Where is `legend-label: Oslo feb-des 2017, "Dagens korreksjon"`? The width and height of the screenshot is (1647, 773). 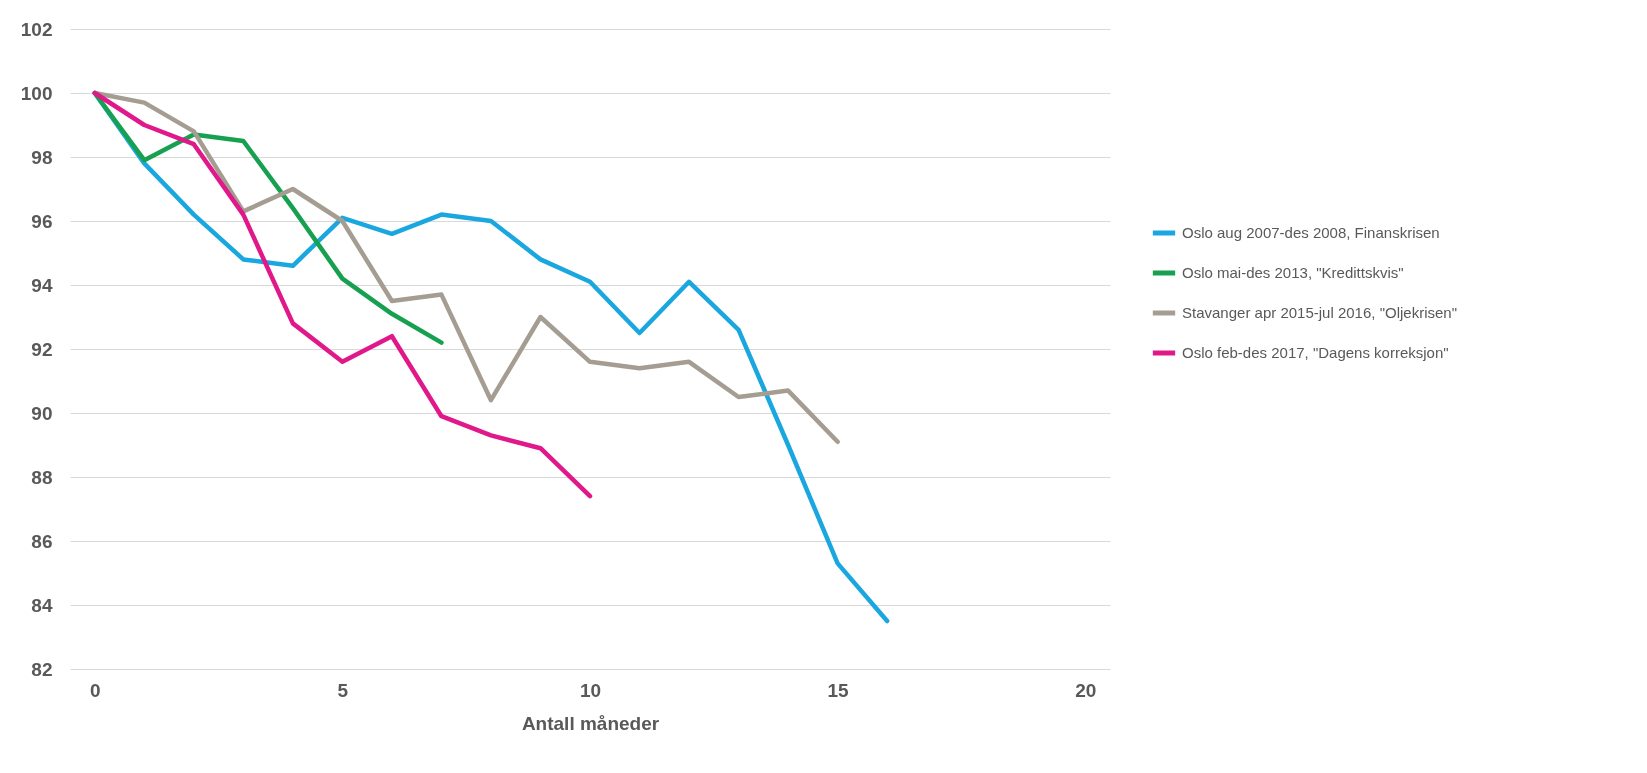 legend-label: Oslo feb-des 2017, "Dagens korreksjon" is located at coordinates (1315, 352).